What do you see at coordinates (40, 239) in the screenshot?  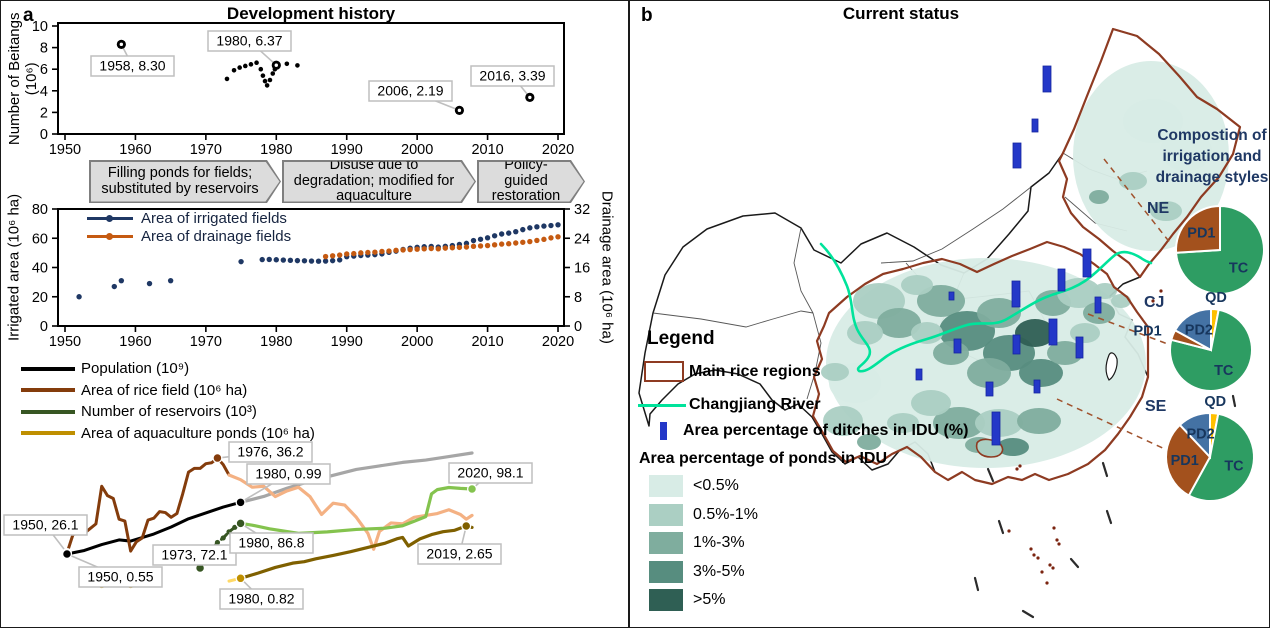 I see `y-tick-left-label: 60` at bounding box center [40, 239].